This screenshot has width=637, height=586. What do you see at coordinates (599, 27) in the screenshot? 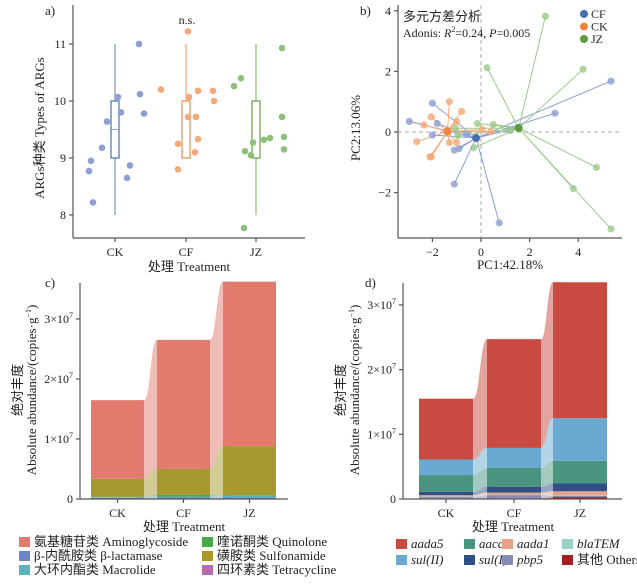
I see `legend-label: CK` at bounding box center [599, 27].